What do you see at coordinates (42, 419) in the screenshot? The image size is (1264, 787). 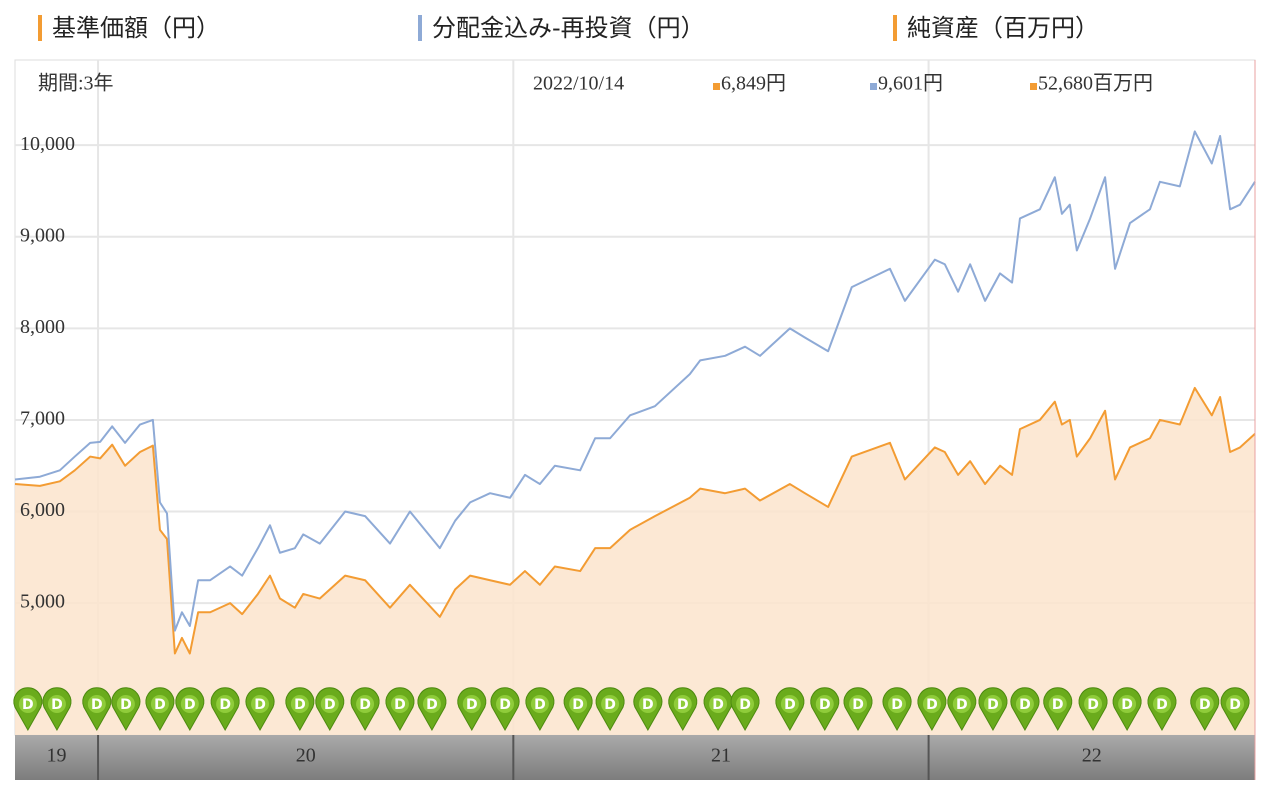 I see `y-tick-label: 7,000` at bounding box center [42, 419].